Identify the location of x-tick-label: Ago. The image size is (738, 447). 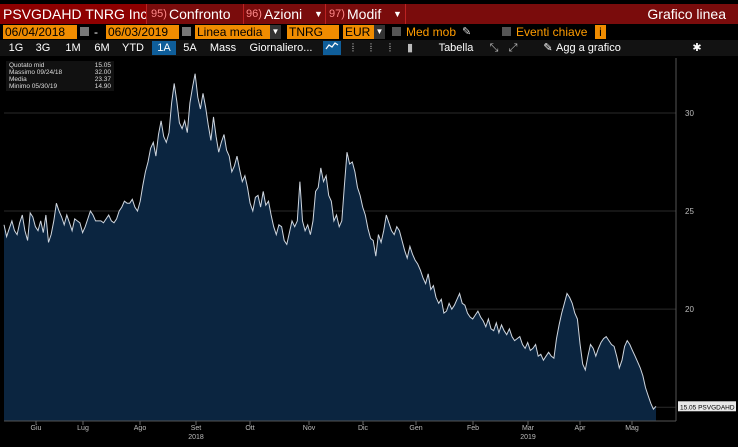
(140, 428).